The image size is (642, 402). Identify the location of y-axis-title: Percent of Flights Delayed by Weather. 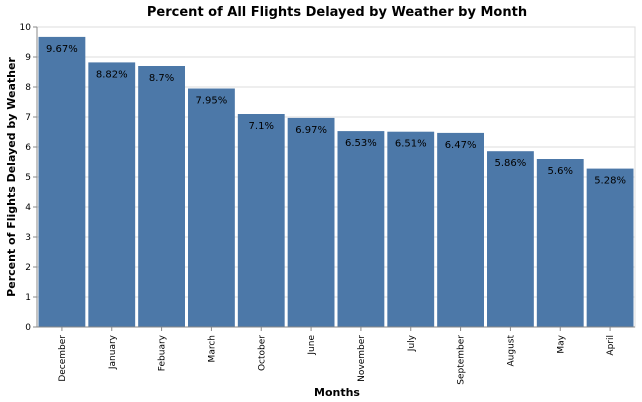
(11, 177).